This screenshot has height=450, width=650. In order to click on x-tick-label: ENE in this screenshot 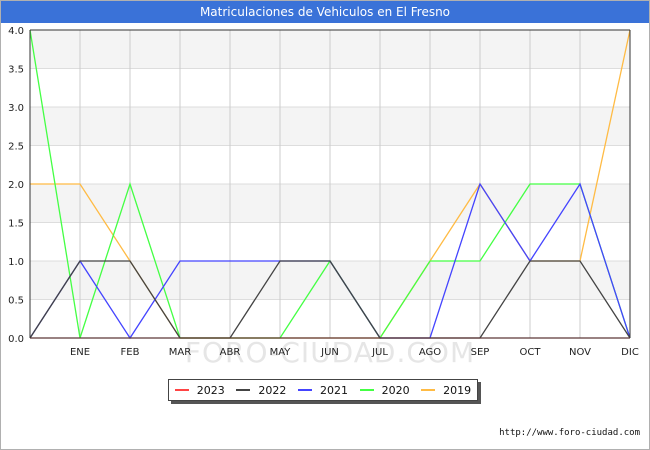, I will do `click(80, 352)`.